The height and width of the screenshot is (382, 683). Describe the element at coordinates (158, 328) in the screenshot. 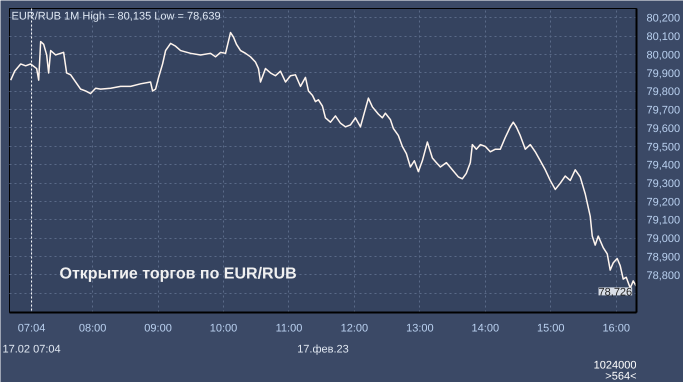

I see `x-tick-label: 09:00` at that location.